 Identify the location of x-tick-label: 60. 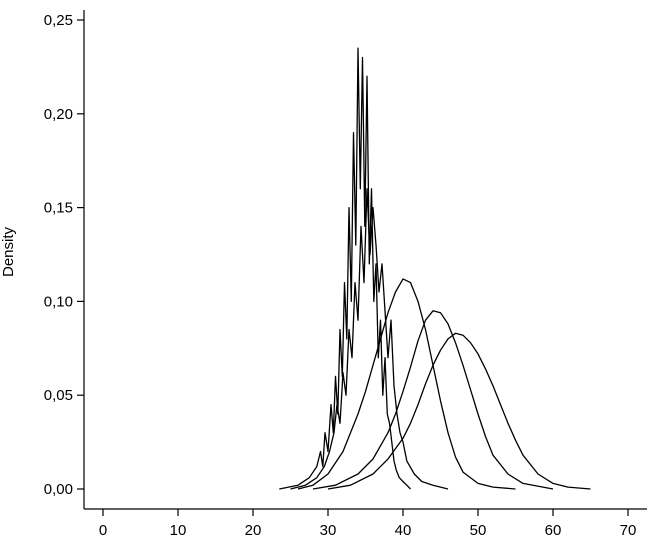
(553, 530).